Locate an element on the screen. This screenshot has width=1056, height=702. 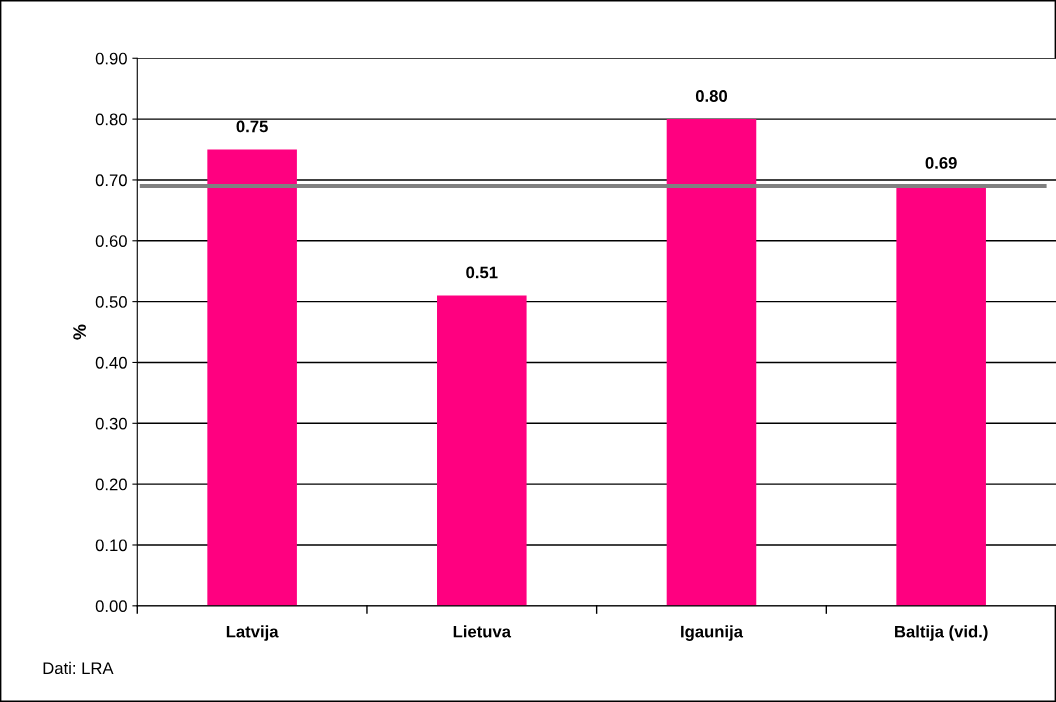
y-tick-label: 0.10 is located at coordinates (111, 545).